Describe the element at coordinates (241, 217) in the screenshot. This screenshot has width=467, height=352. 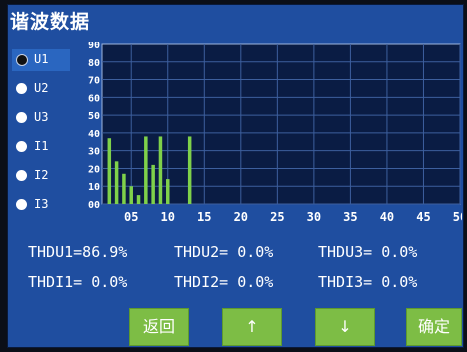
I see `x-tick-label: 20` at that location.